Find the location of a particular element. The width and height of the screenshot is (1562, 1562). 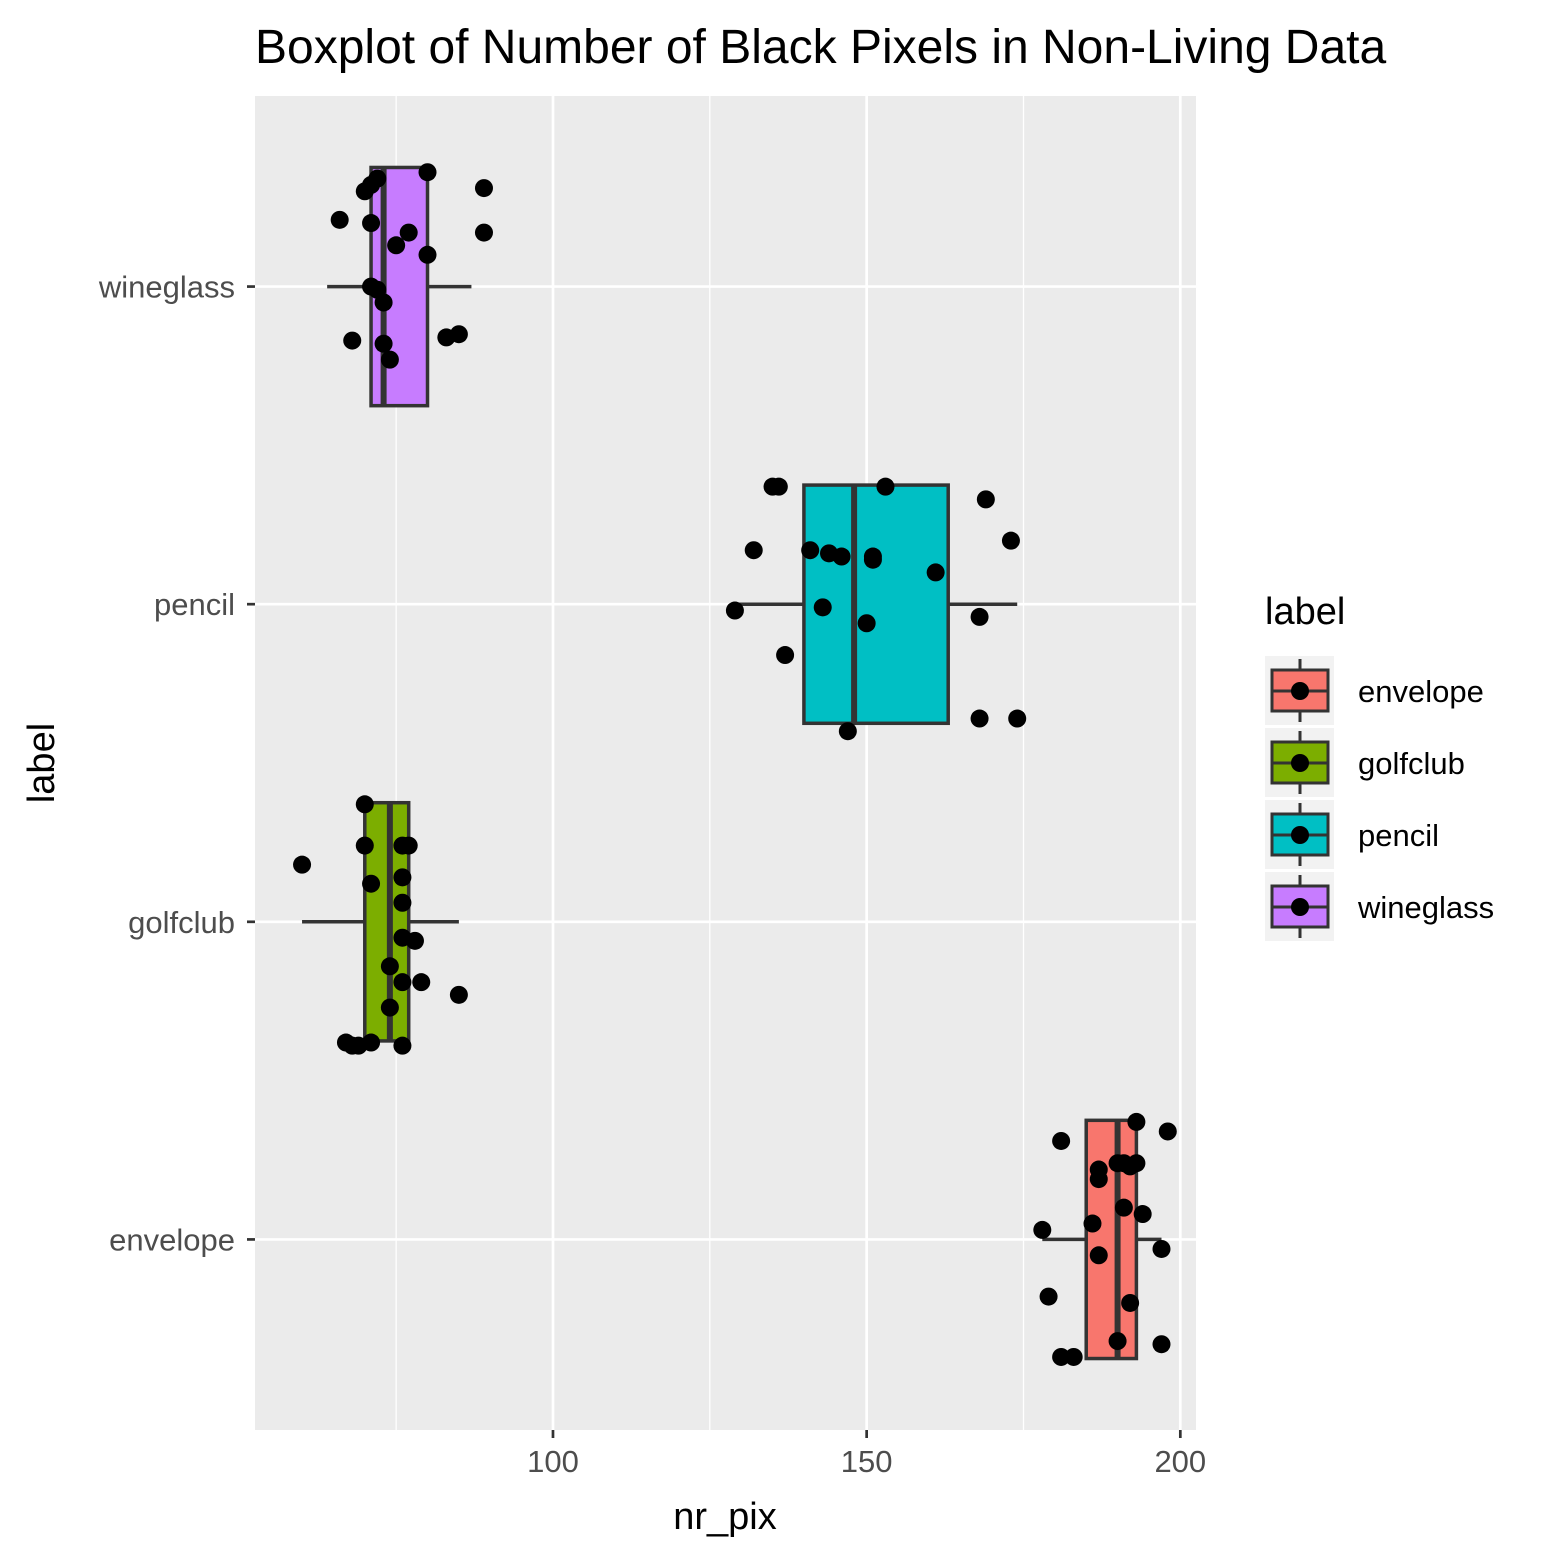

legend-label: pencil is located at coordinates (1398, 835).